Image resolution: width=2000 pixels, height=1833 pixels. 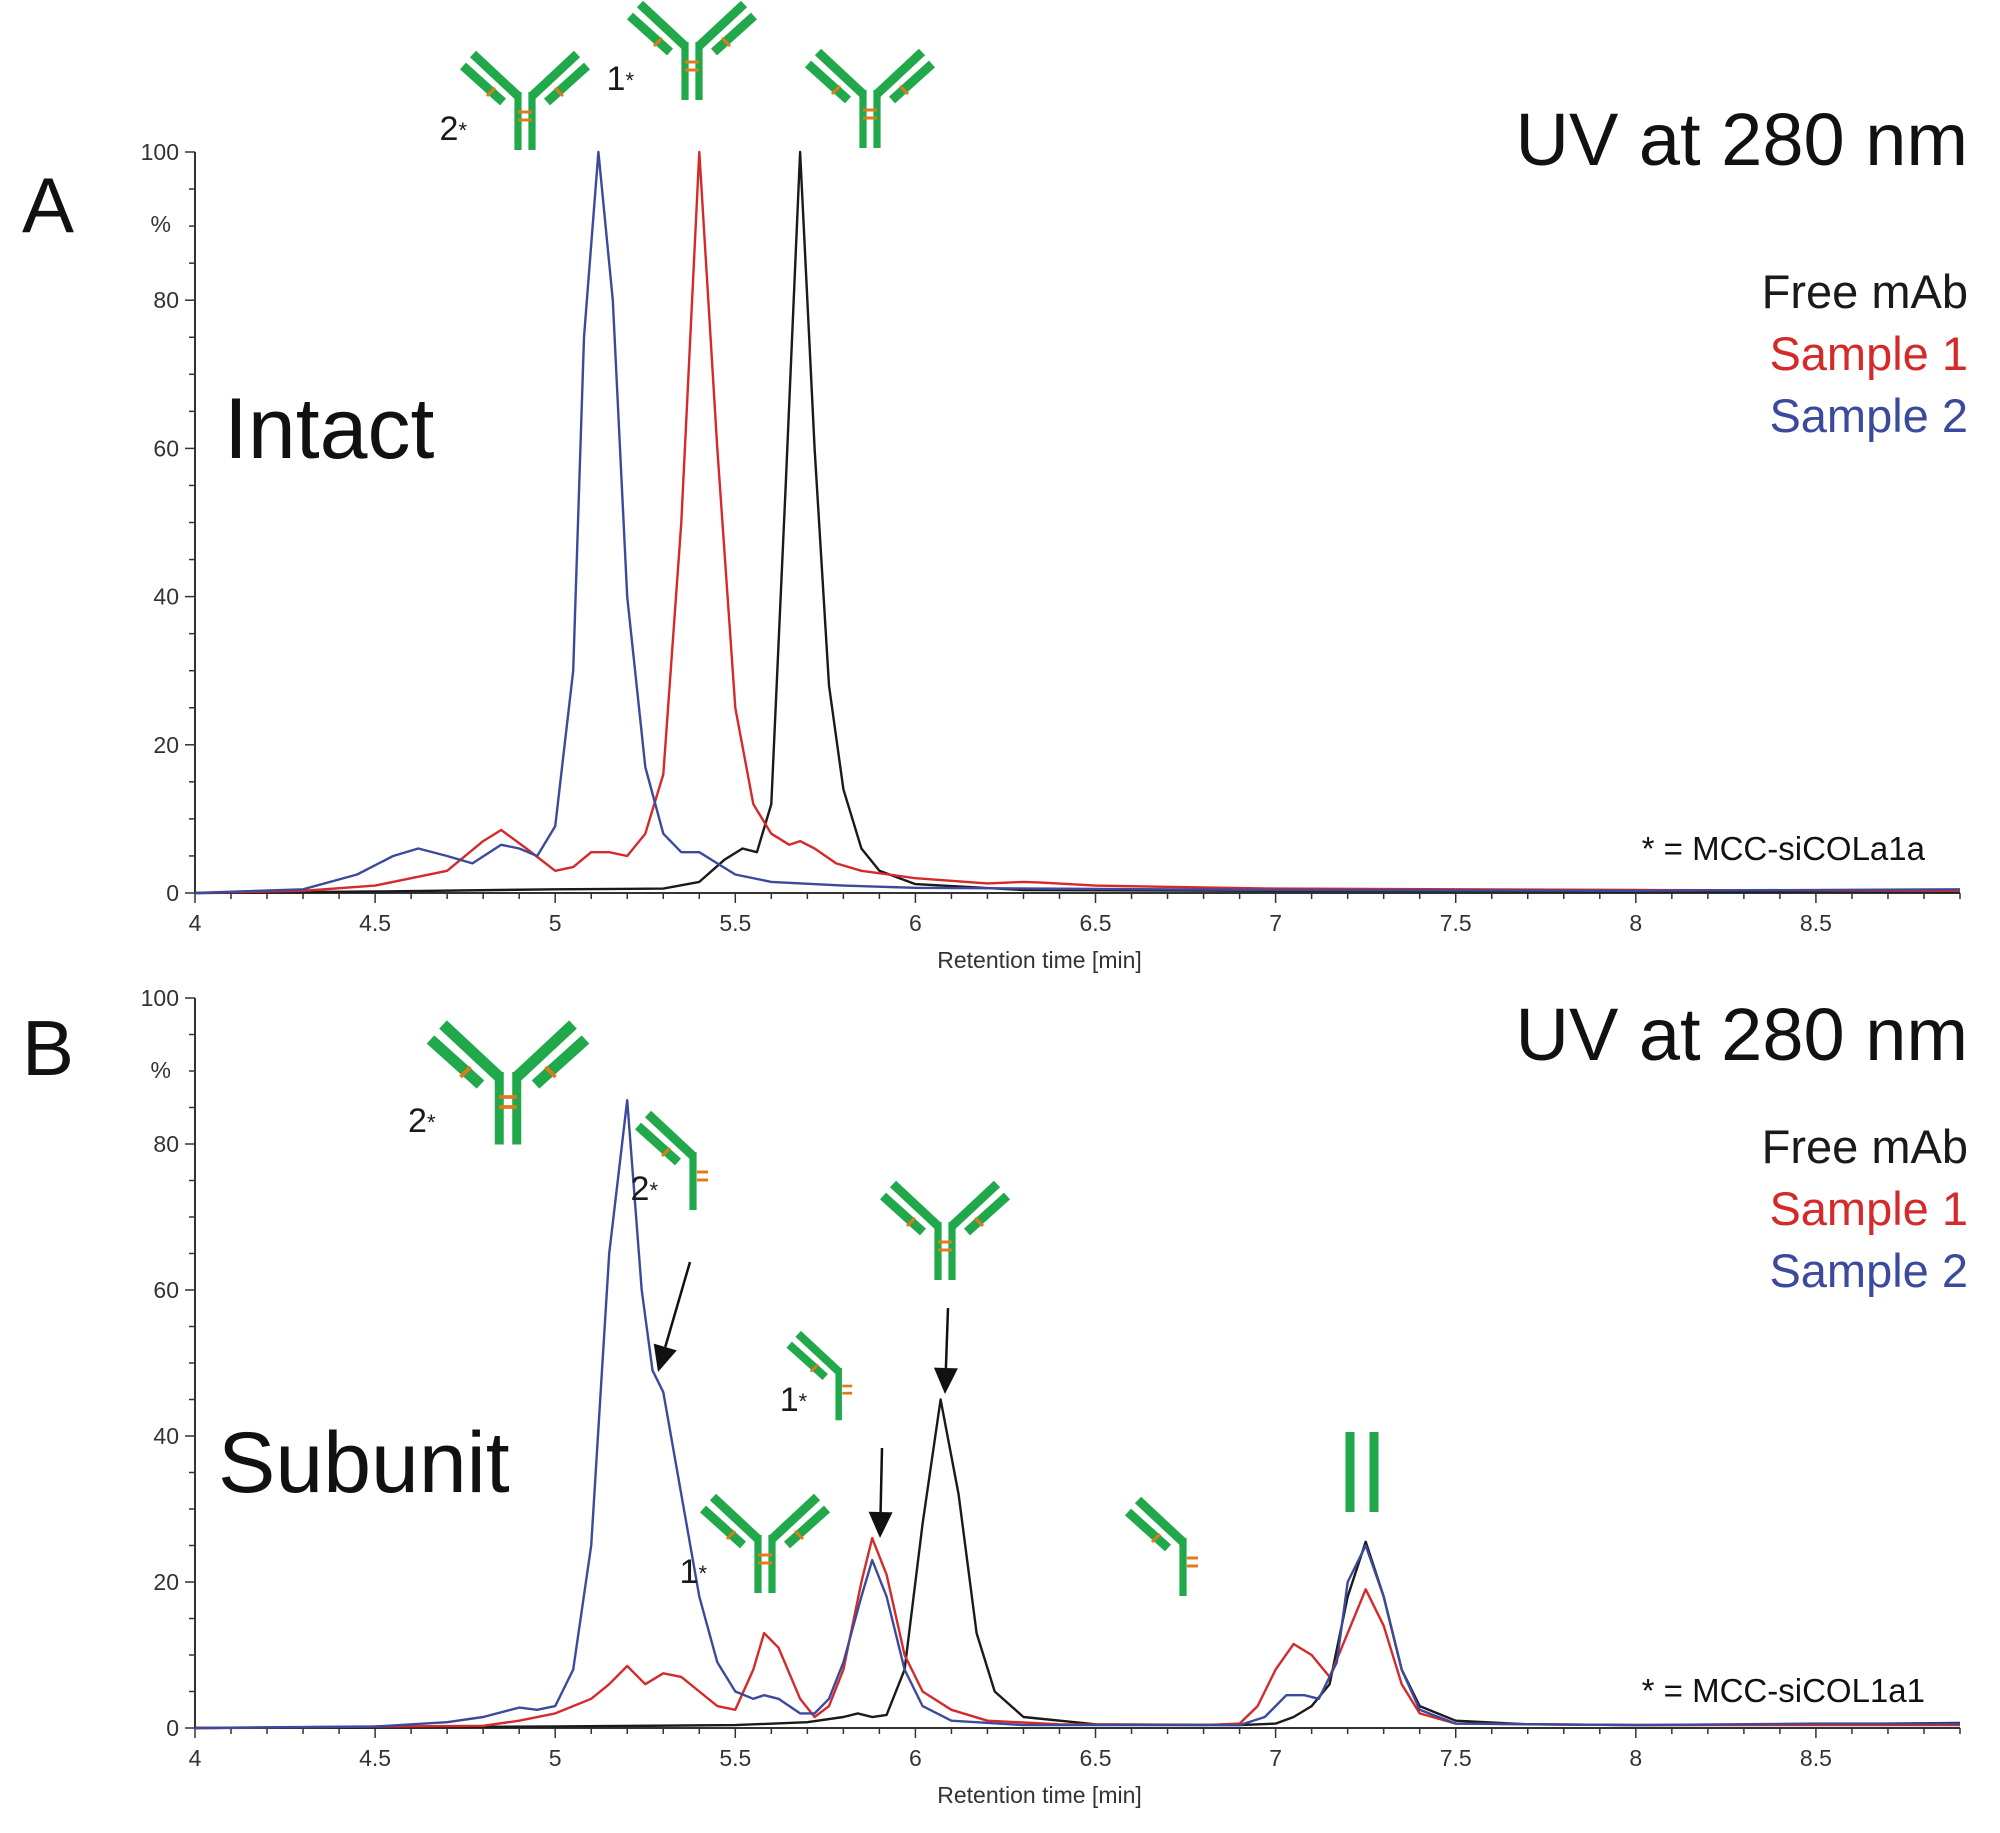 I want to click on antibody-intact-icon: 2*, so click(x=499, y=1082).